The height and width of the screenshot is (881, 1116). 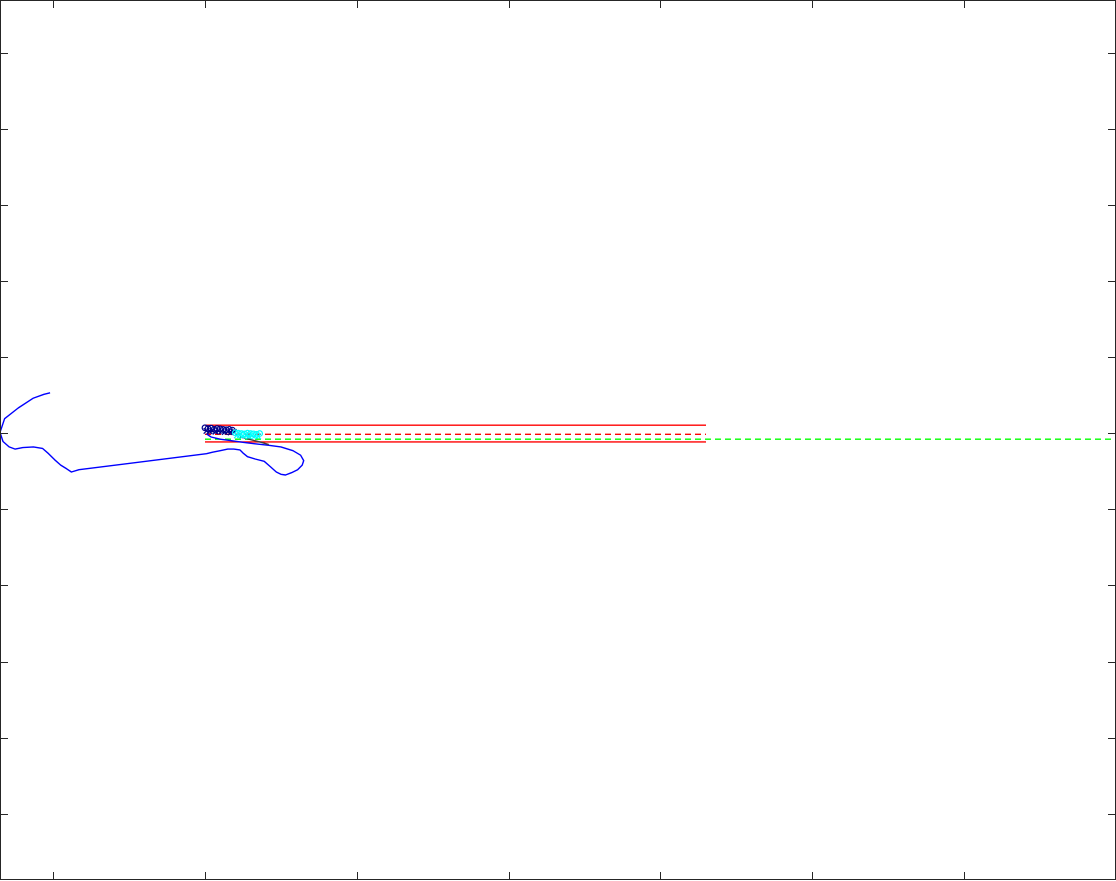 What do you see at coordinates (558, 434) in the screenshot?
I see `series-group` at bounding box center [558, 434].